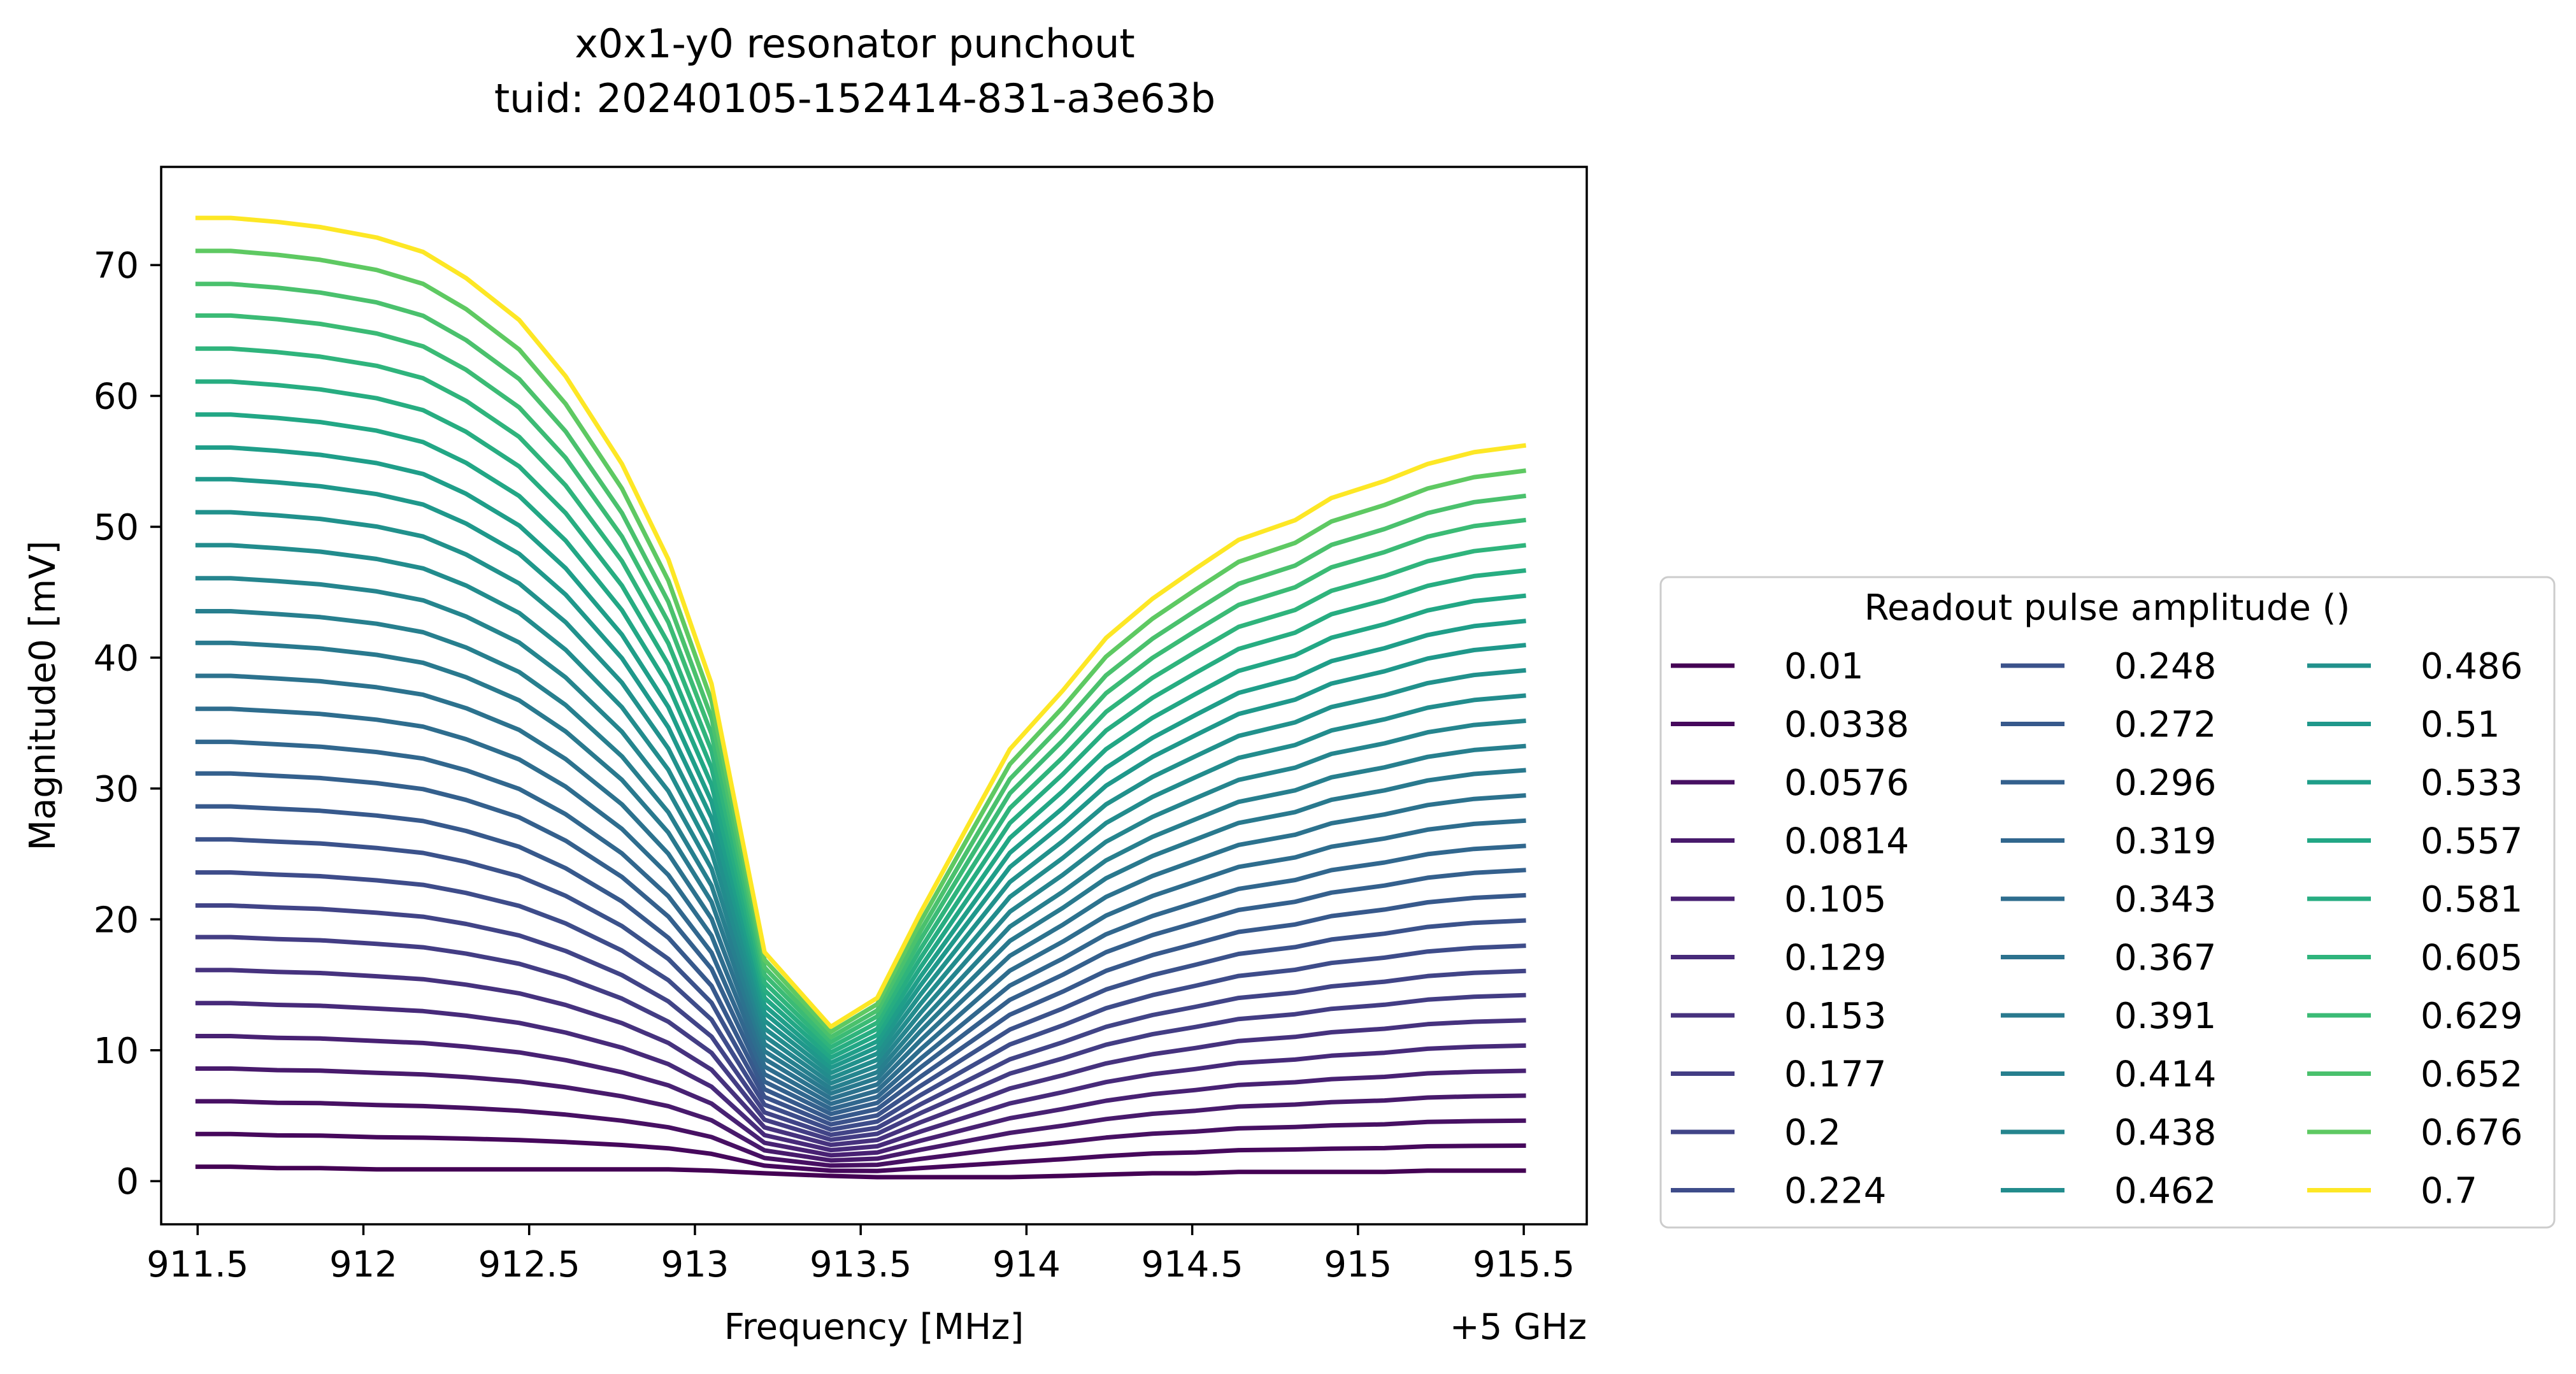  I want to click on legend-label: 0.7, so click(2449, 1191).